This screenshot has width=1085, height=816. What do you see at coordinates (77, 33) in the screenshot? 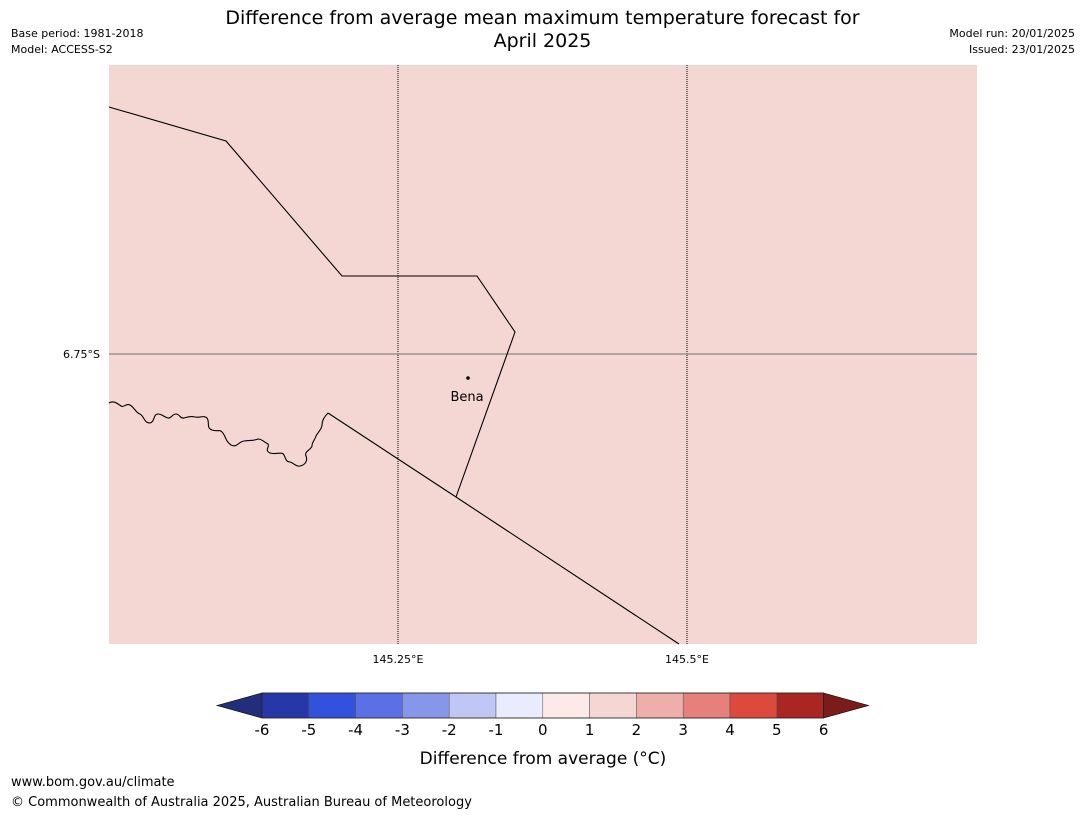
I see `base-period-text: Base period: 1981-2018` at bounding box center [77, 33].